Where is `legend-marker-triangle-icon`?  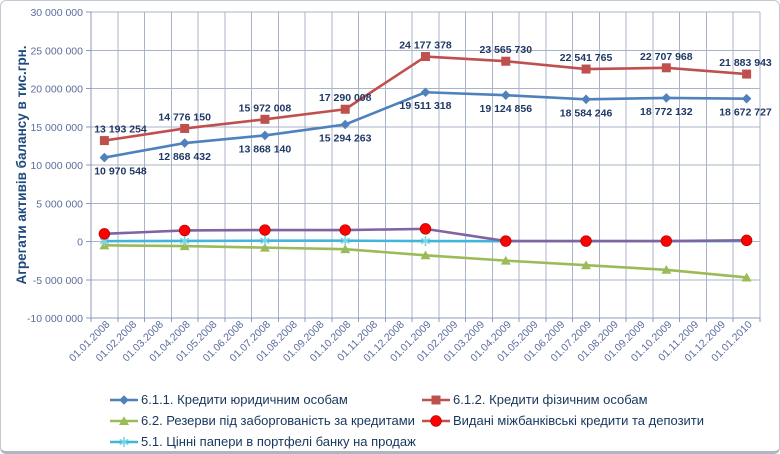 legend-marker-triangle-icon is located at coordinates (124, 420).